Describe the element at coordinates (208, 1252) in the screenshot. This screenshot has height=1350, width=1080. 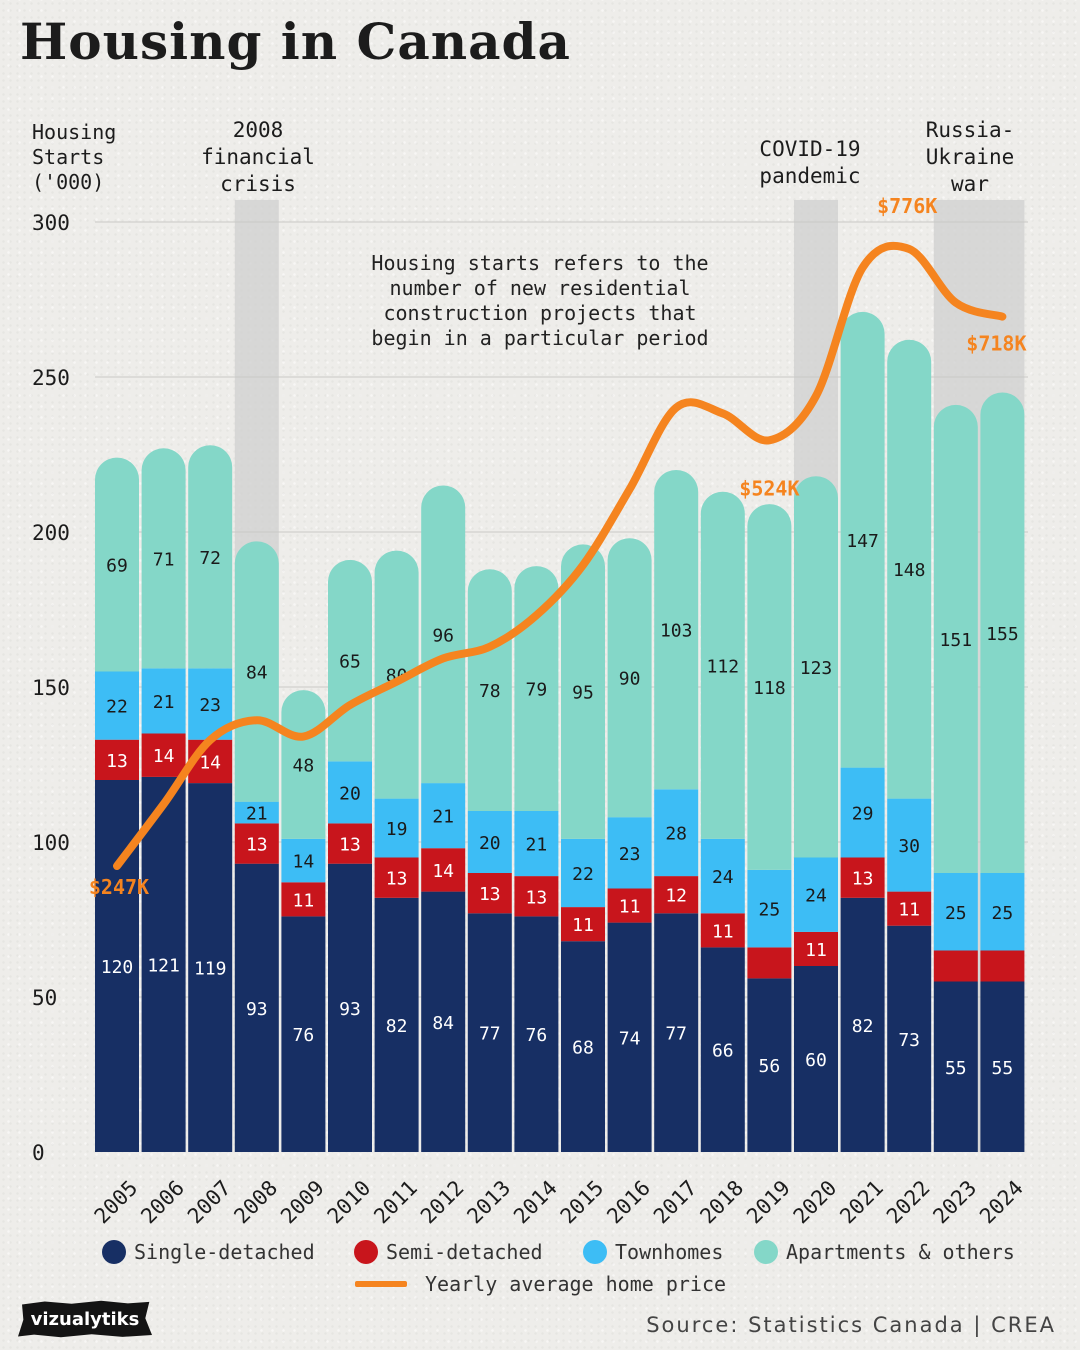
I see `legend-item-single: Single-detached` at that location.